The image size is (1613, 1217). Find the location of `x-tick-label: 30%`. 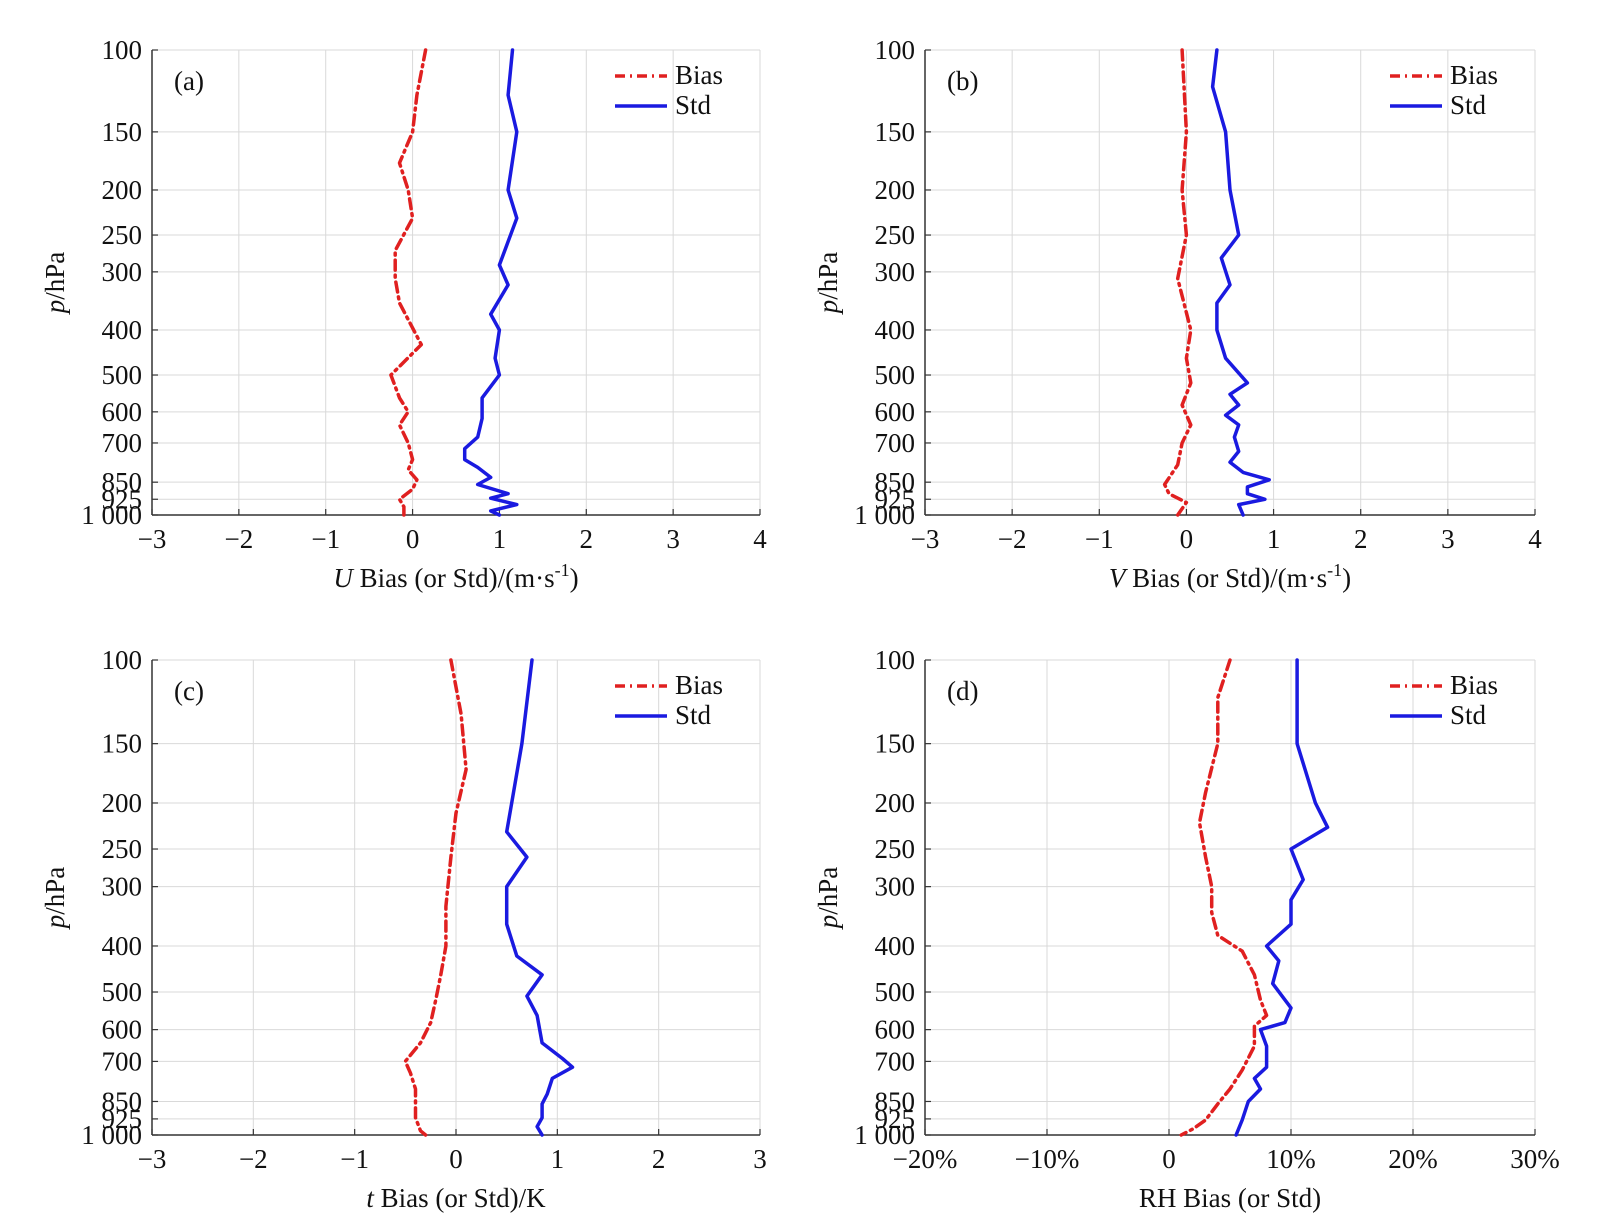

x-tick-label: 30% is located at coordinates (1535, 1159).